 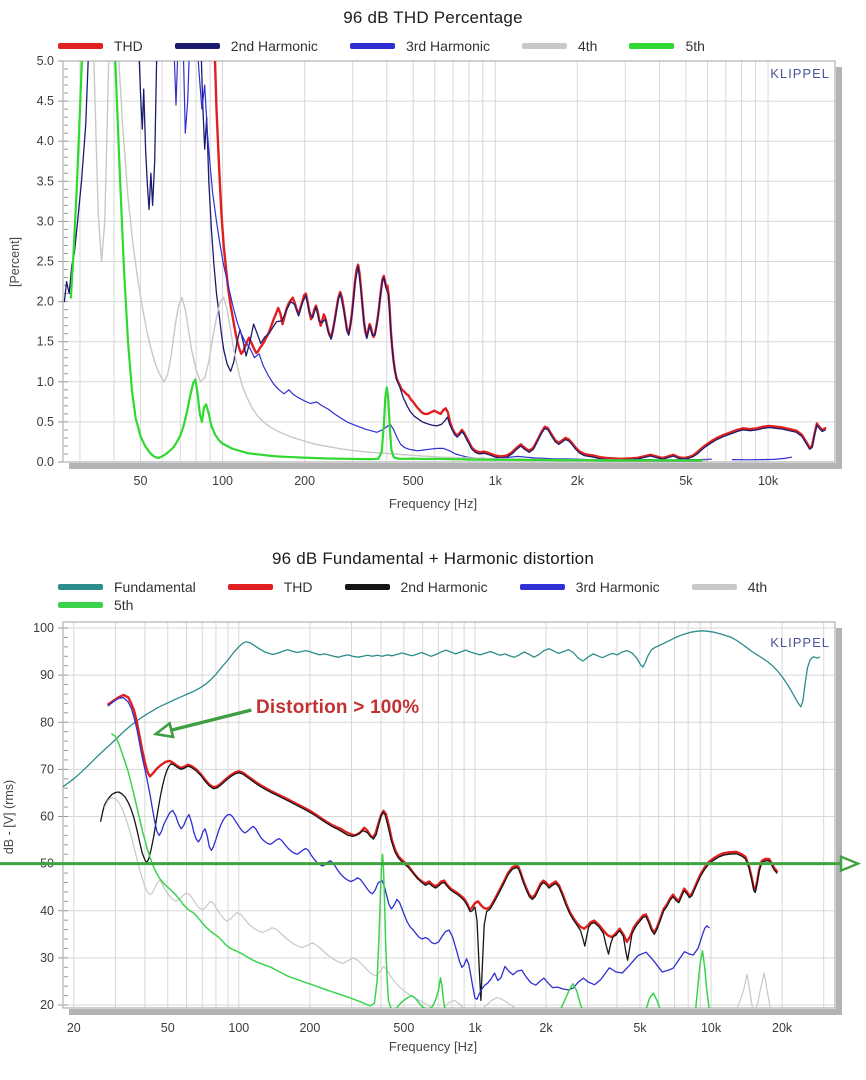 I want to click on svg-text: 50, so click(x=168, y=1028).